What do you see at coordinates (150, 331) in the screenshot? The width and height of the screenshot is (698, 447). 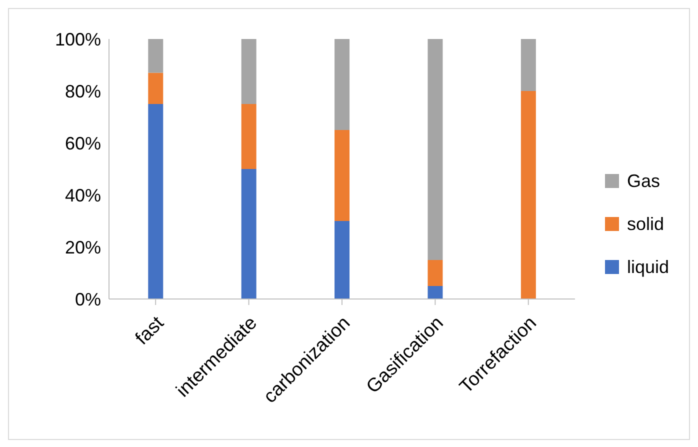 I see `x-tick-label: fast` at bounding box center [150, 331].